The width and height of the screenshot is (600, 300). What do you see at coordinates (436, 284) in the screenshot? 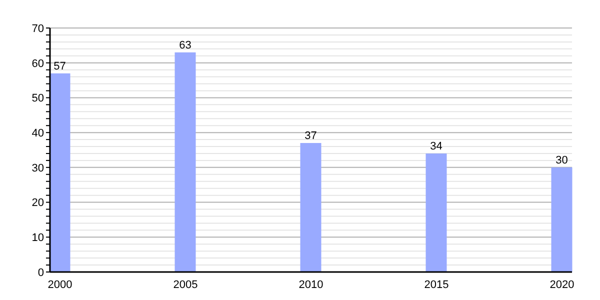
I see `x-tick-label: 2015` at bounding box center [436, 284].